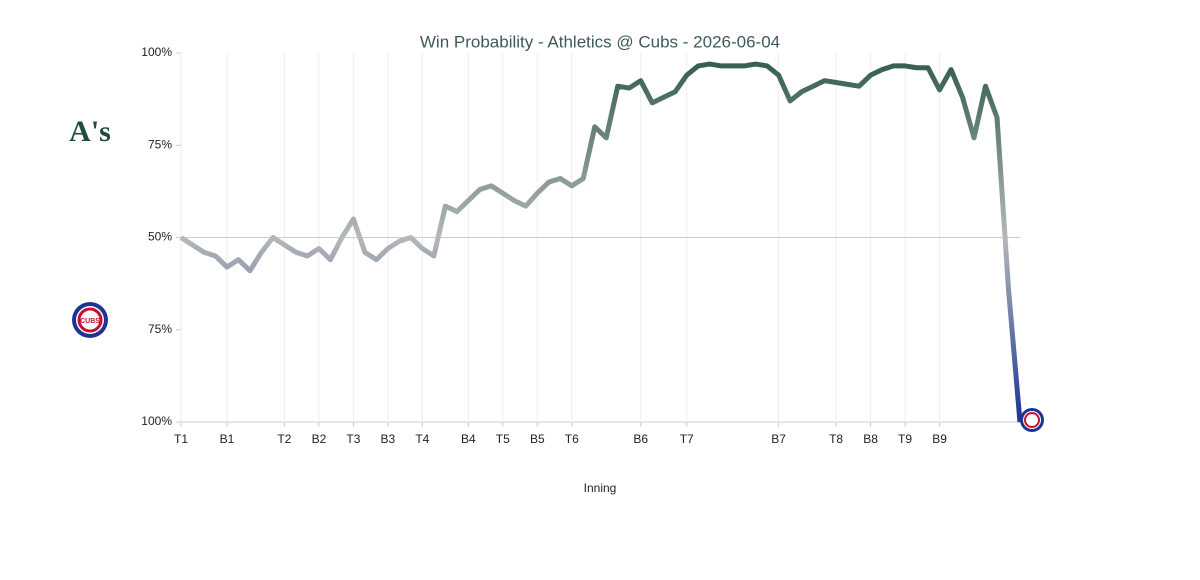 This screenshot has height=580, width=1200. Describe the element at coordinates (939, 439) in the screenshot. I see `x-tick-label: B9` at that location.